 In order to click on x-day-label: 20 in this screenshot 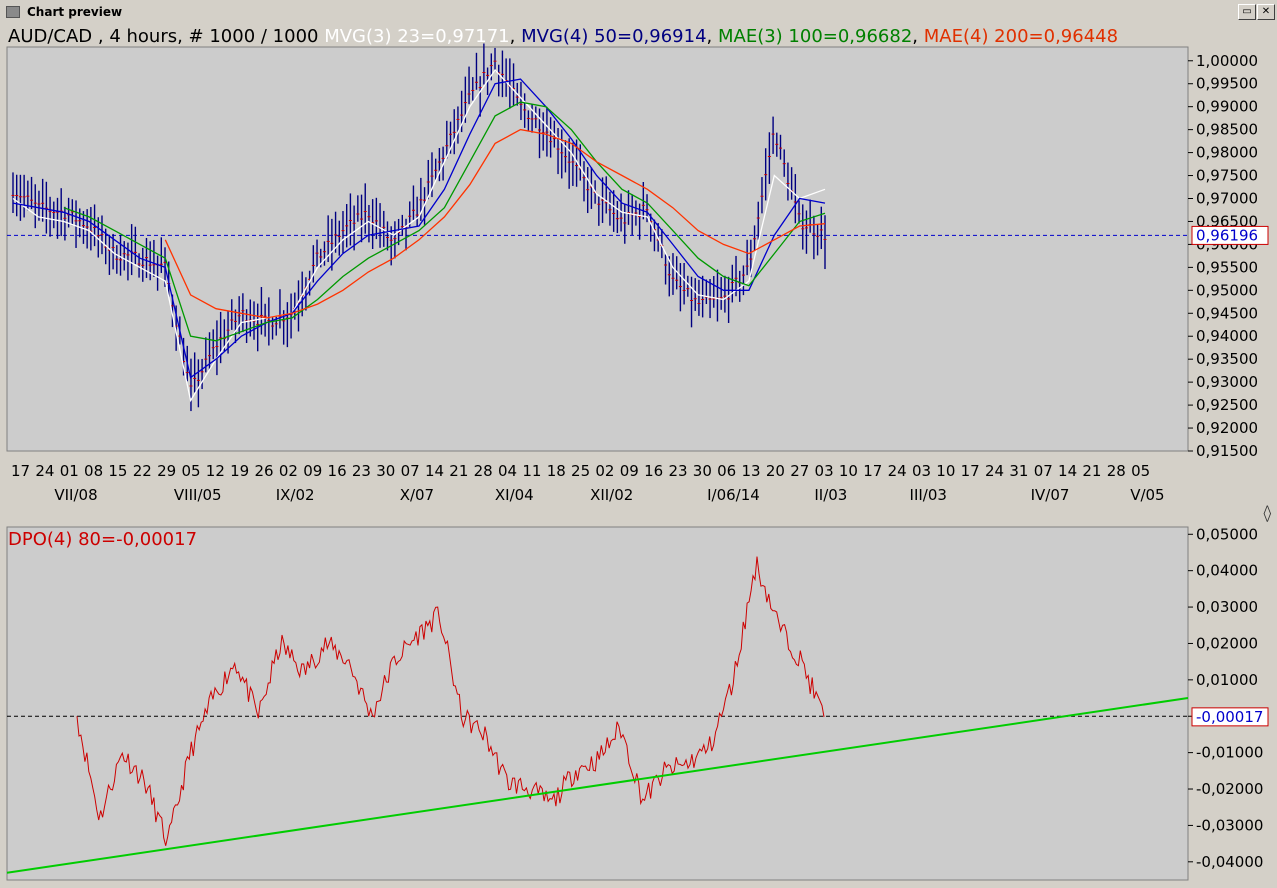, I will do `click(775, 471)`.